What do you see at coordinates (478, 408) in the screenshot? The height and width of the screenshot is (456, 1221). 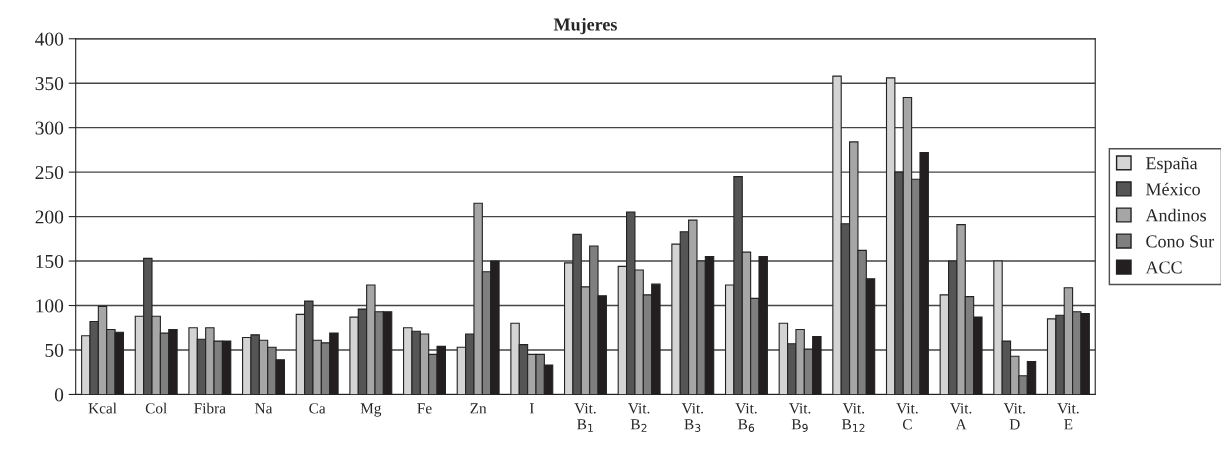 I see `x-tick-label: Zn` at bounding box center [478, 408].